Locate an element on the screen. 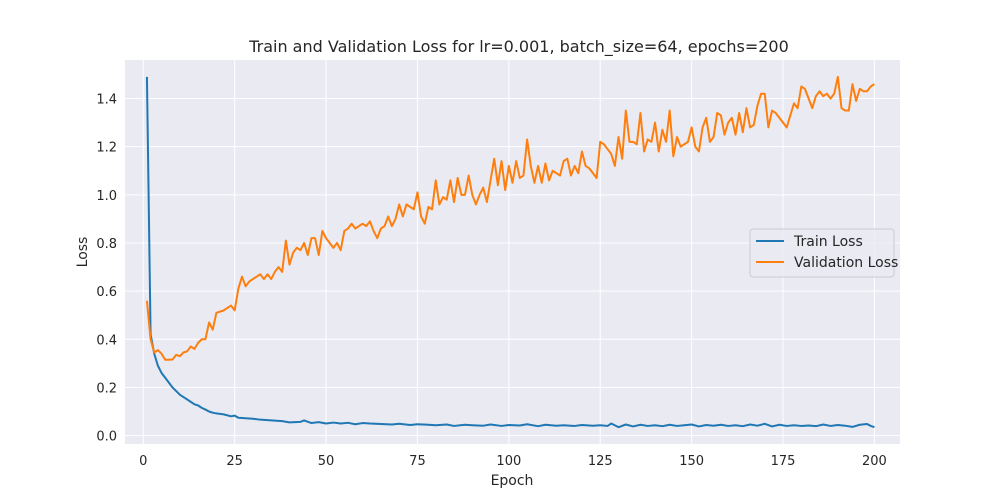  x-tick-label: 100 is located at coordinates (508, 461).